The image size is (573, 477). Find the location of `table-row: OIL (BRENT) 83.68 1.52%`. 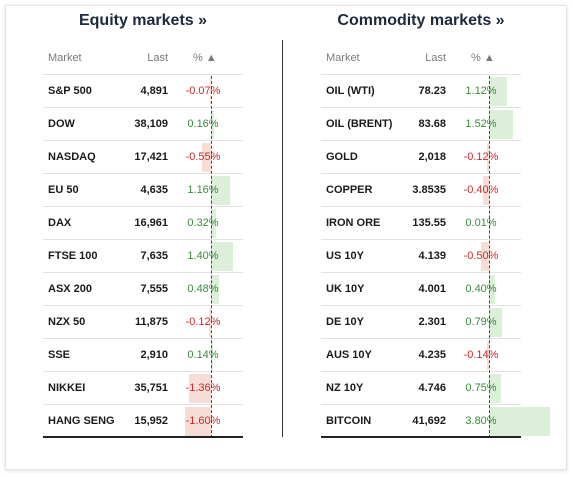

table-row: OIL (BRENT) 83.68 1.52% is located at coordinates (421, 123).